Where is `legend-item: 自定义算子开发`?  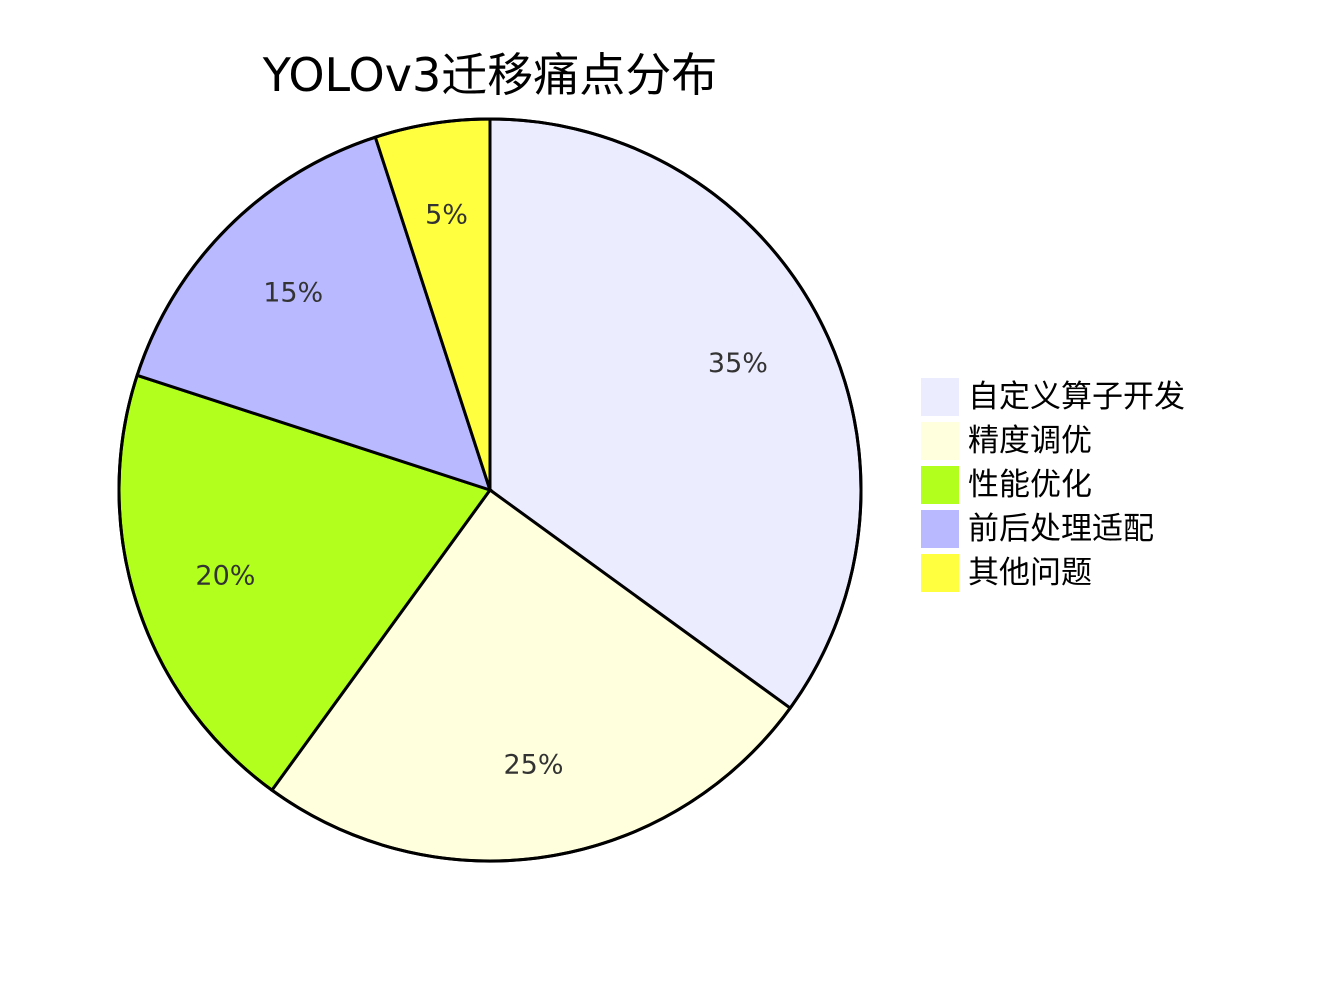 legend-item: 自定义算子开发 is located at coordinates (1053, 397).